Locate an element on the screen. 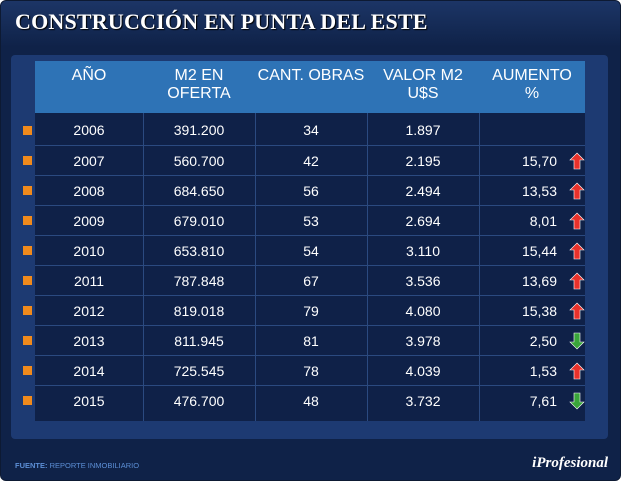  cell-aumento: 7,61 is located at coordinates (543, 401).